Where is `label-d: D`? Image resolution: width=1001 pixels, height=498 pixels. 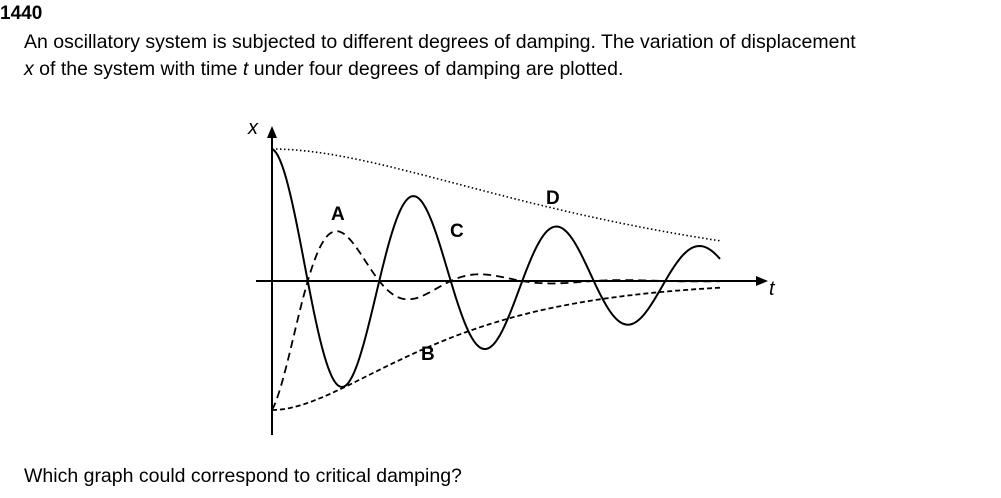 label-d: D is located at coordinates (553, 198).